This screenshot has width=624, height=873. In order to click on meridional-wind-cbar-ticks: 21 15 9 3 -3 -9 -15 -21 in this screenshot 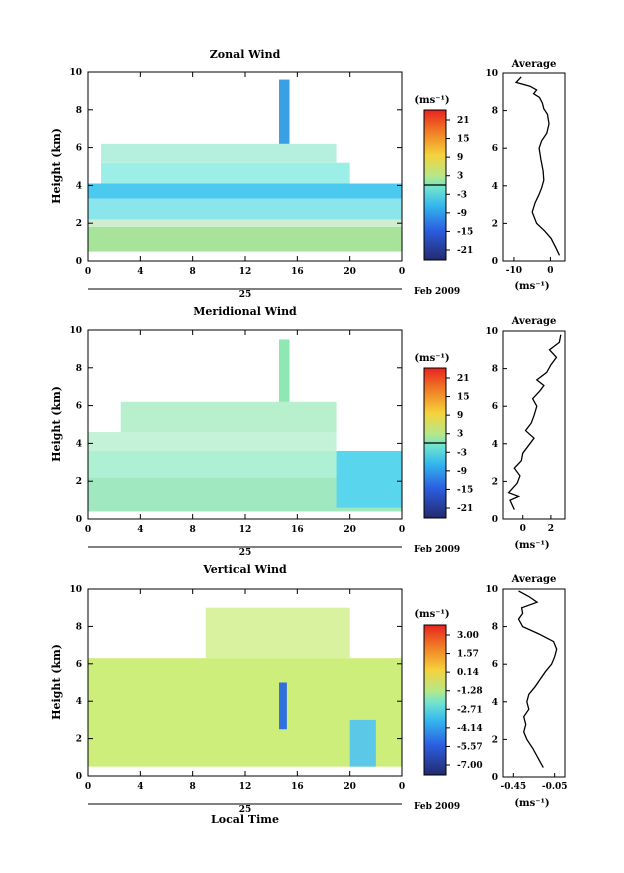, I will do `click(459, 444)`.